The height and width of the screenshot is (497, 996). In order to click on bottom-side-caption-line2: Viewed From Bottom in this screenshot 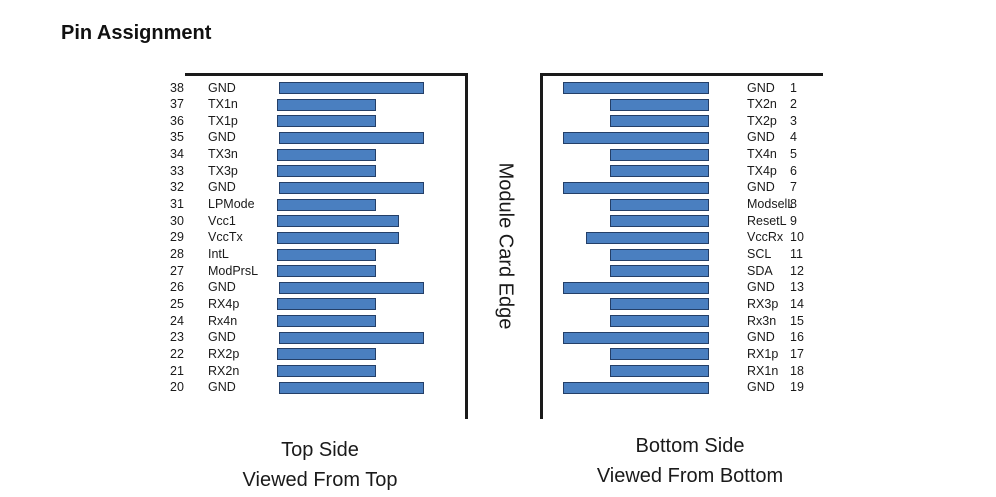, I will do `click(690, 476)`.